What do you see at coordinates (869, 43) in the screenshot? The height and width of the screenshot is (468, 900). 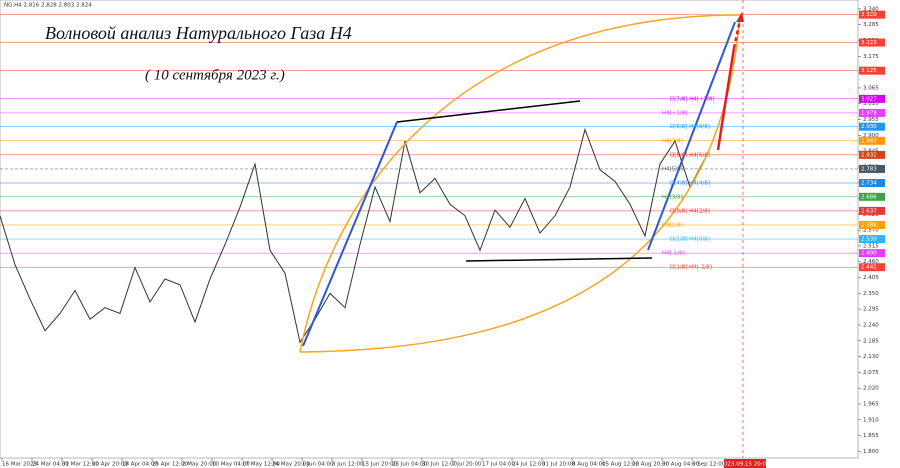 I see `level-label: 3.223` at bounding box center [869, 43].